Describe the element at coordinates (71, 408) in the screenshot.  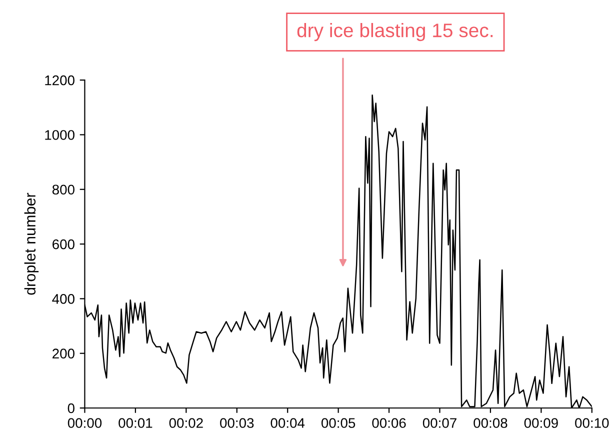
I see `y-tick-label: 0` at that location.